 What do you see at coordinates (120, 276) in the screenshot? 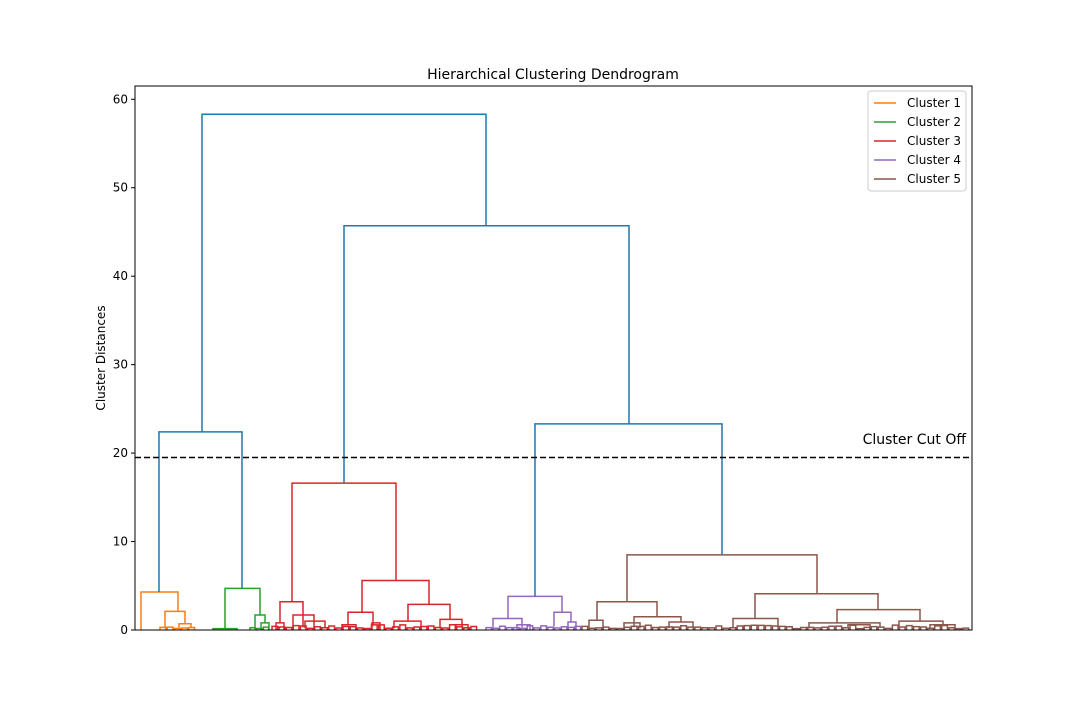
I see `y-tick-label: 40` at bounding box center [120, 276].